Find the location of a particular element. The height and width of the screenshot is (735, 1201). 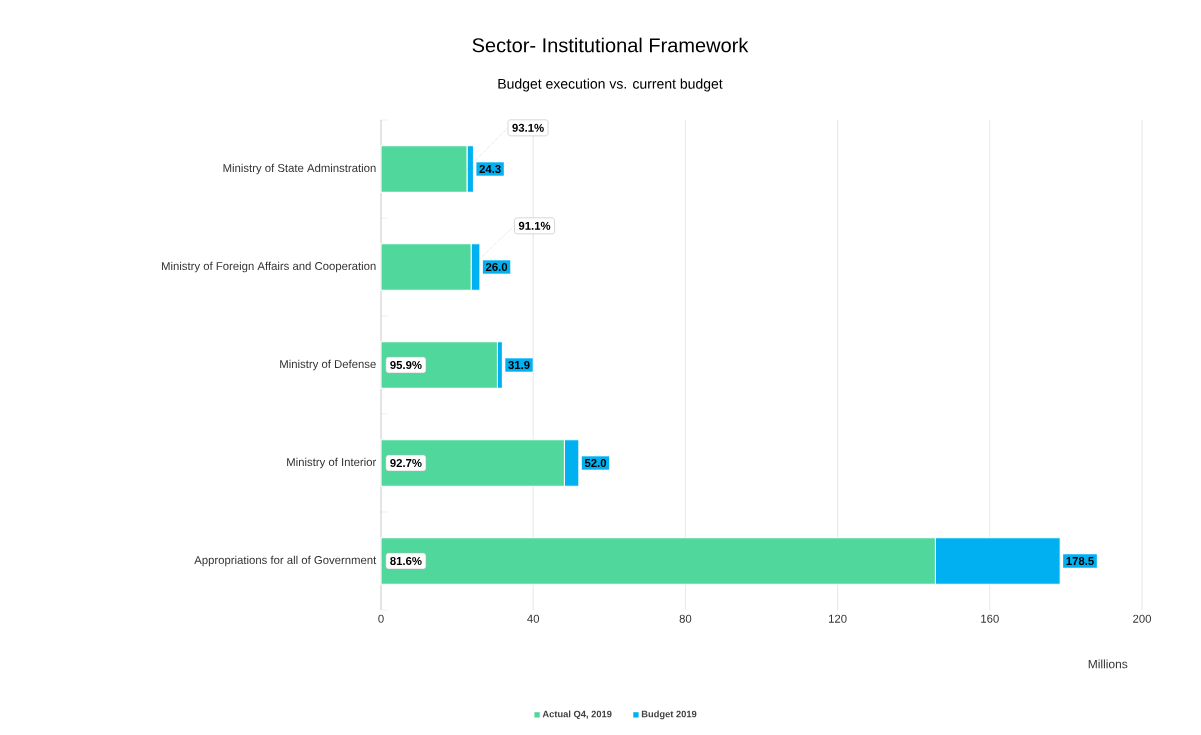

y-tick-label: Ministry of Defense is located at coordinates (328, 365).